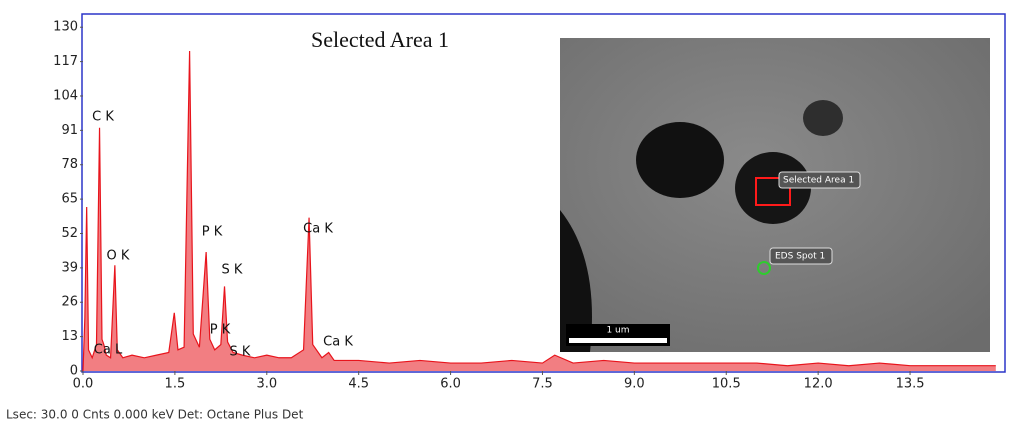  Describe the element at coordinates (65, 61) in the screenshot. I see `y-tick-label: 117` at that location.